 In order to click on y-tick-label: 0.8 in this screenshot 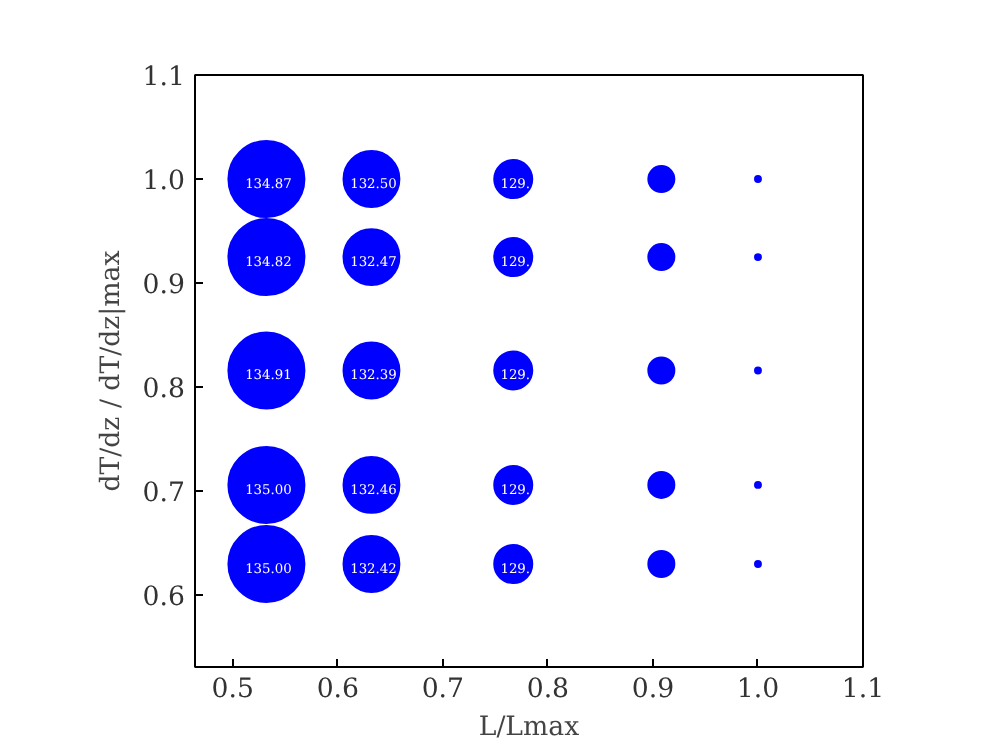, I will do `click(164, 390)`.